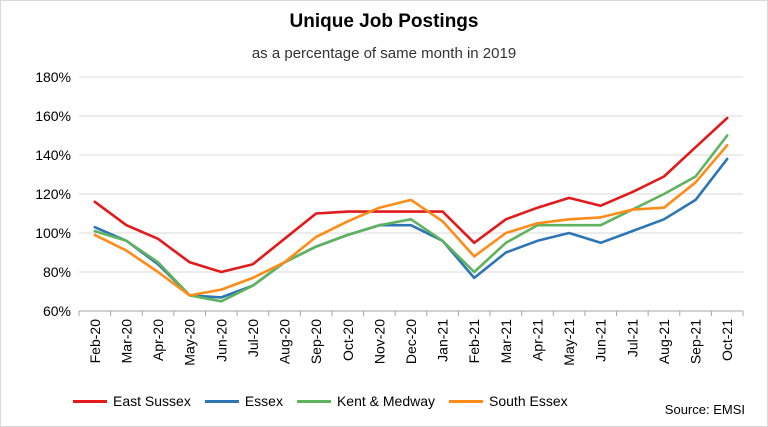 Image resolution: width=768 pixels, height=427 pixels. What do you see at coordinates (704, 409) in the screenshot?
I see `source-note: Source: EMSI` at bounding box center [704, 409].